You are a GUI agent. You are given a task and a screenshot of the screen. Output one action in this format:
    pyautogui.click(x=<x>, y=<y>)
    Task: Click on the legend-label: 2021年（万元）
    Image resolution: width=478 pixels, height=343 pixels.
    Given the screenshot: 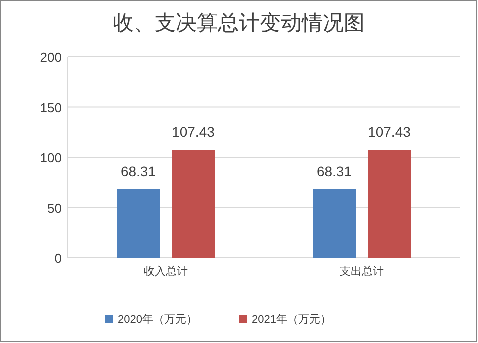 What is the action you would take?
    pyautogui.click(x=292, y=320)
    